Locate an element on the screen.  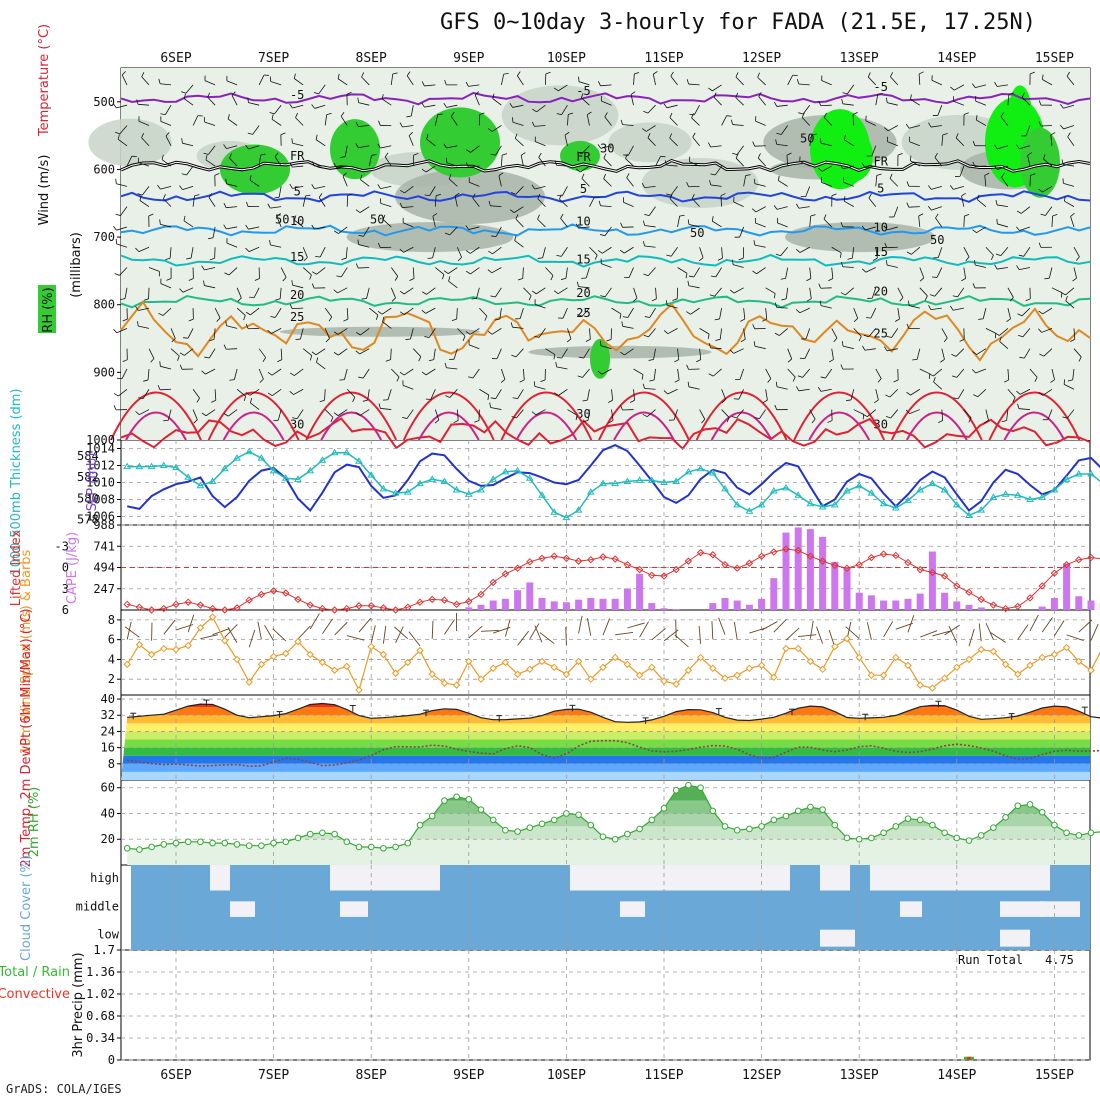
isotherm-label: 10 is located at coordinates (881, 228).